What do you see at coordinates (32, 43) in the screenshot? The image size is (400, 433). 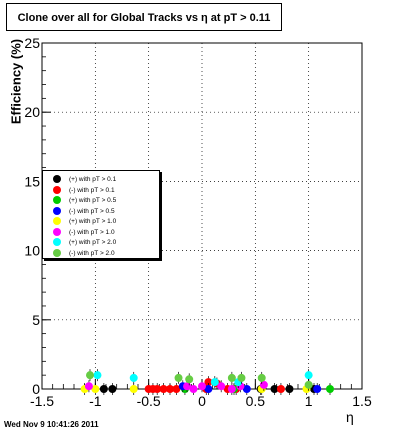 I see `y-tick-label: 25` at bounding box center [32, 43].